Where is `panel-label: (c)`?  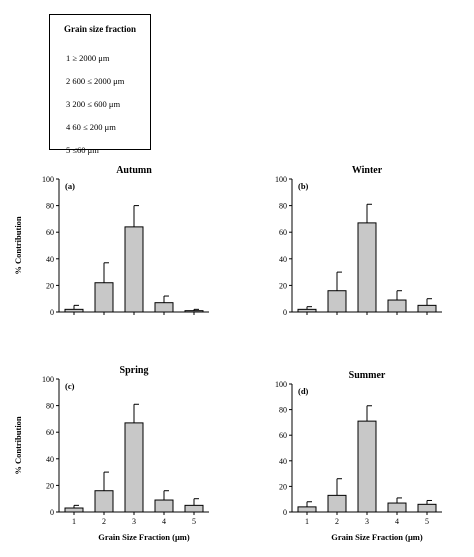 panel-label: (c) is located at coordinates (70, 386).